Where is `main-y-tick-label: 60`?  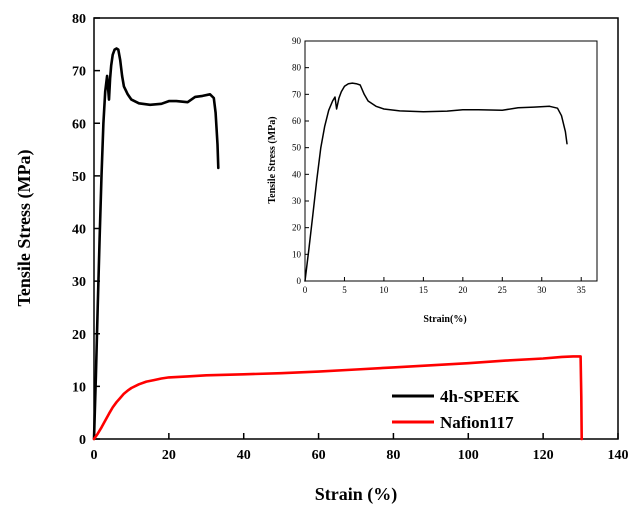
main-y-tick-label: 60 is located at coordinates (79, 124).